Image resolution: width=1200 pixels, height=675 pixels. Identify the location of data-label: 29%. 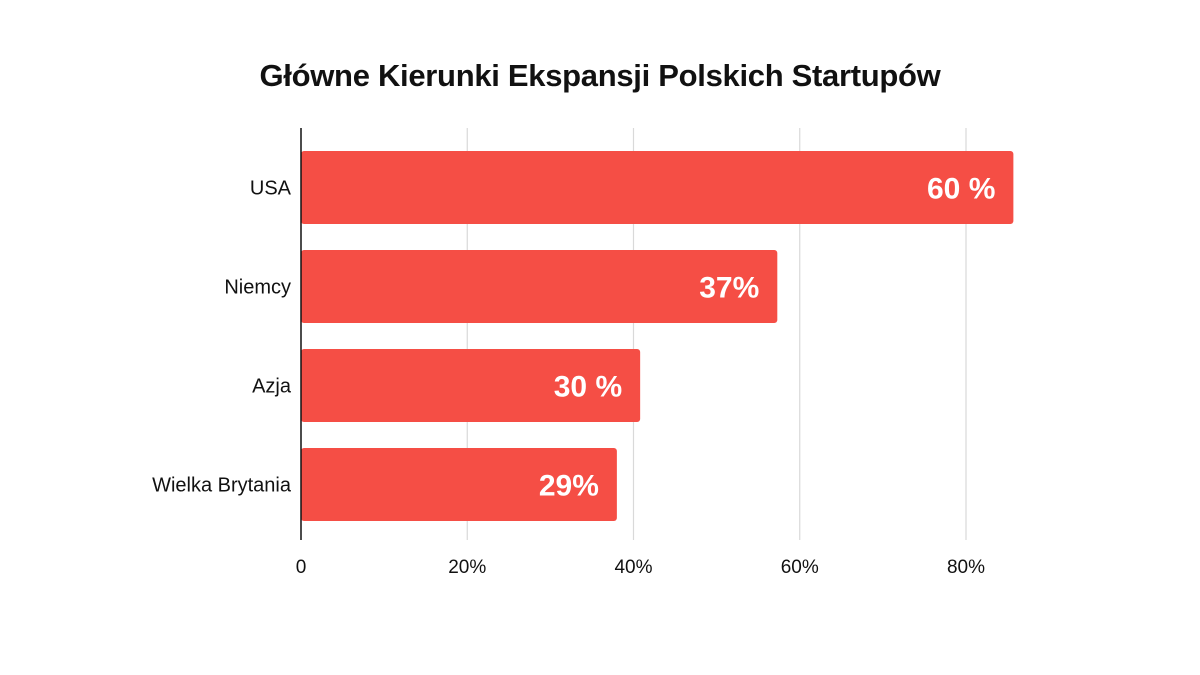
(569, 486).